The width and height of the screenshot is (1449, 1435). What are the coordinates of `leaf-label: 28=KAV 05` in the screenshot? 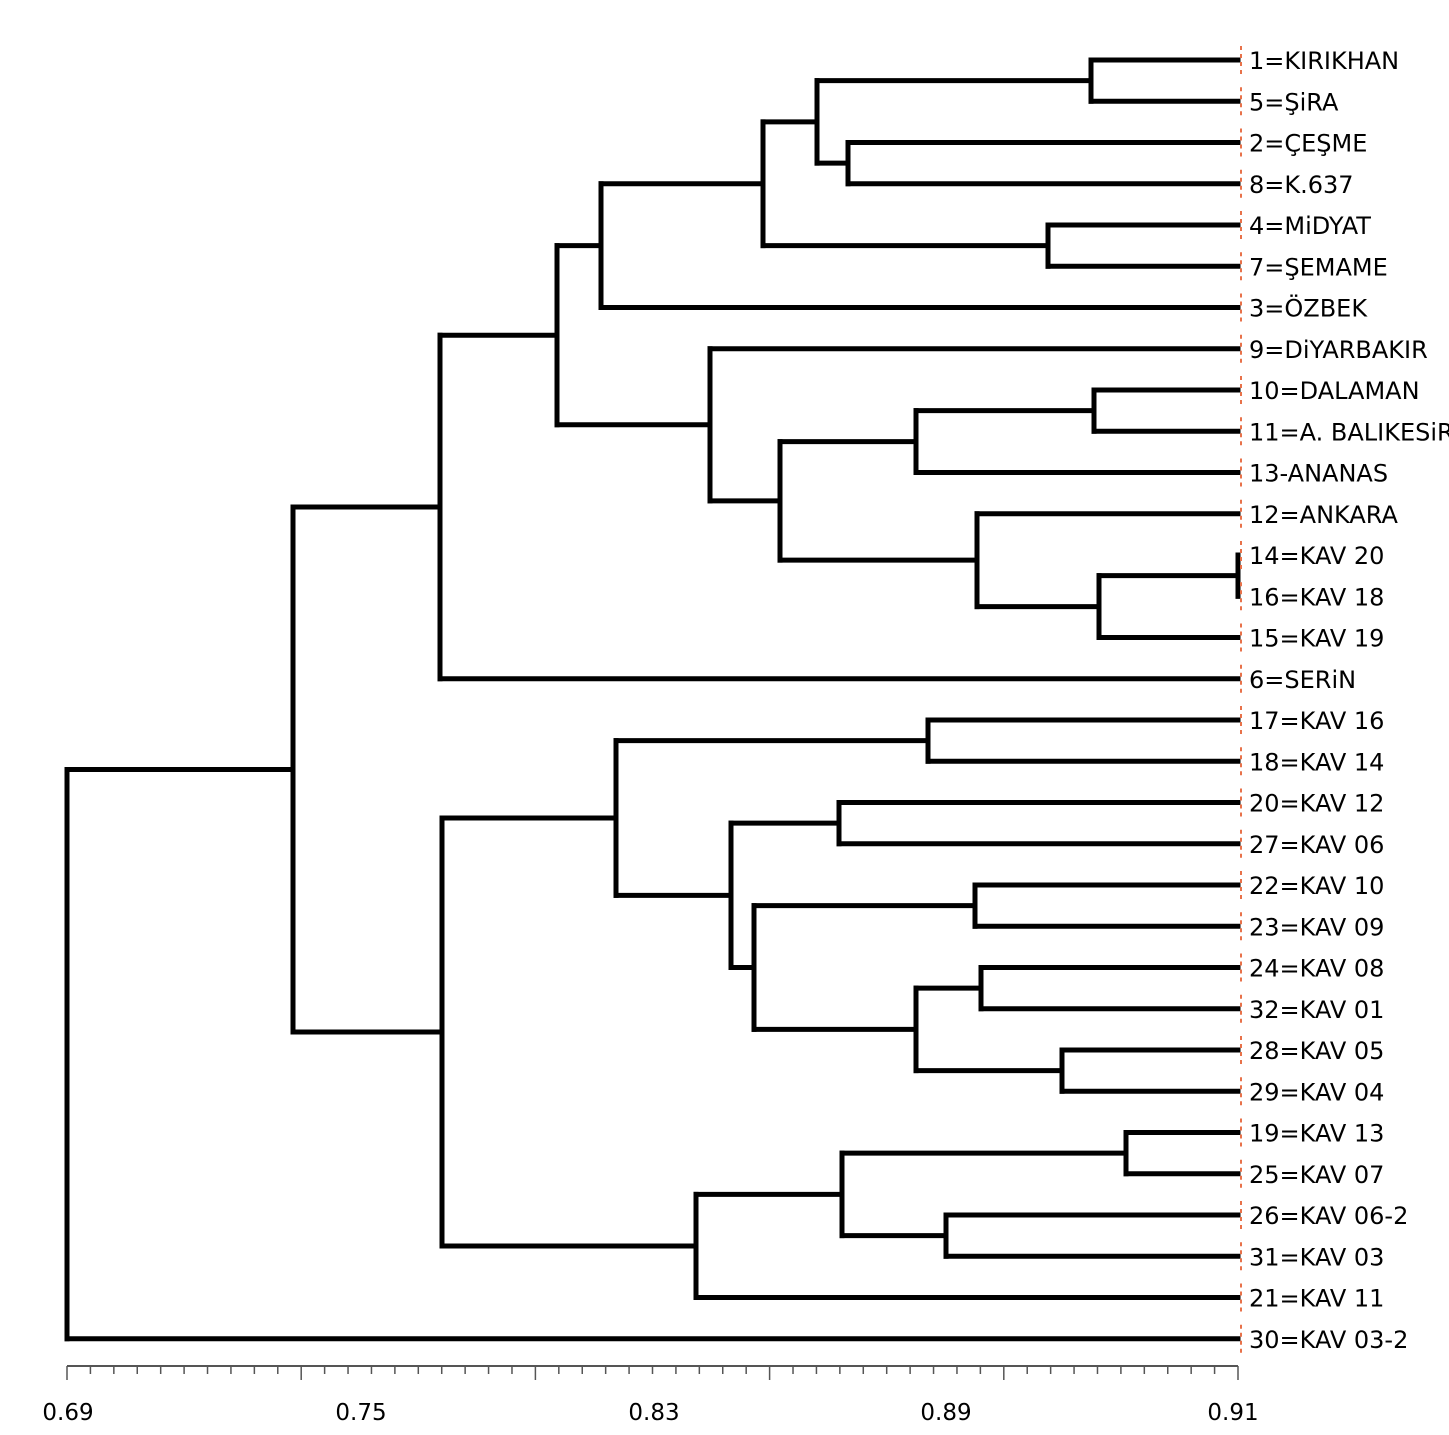 It's located at (1316, 1051).